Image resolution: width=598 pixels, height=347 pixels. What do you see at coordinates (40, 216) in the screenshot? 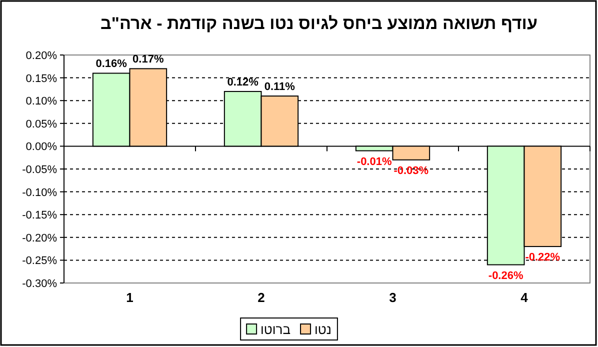
I see `y-tick-label: -0.15%` at bounding box center [40, 216].